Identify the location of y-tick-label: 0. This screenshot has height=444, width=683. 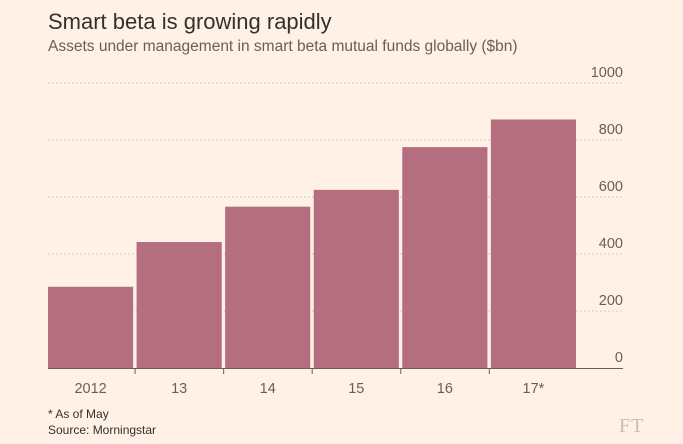
(619, 358).